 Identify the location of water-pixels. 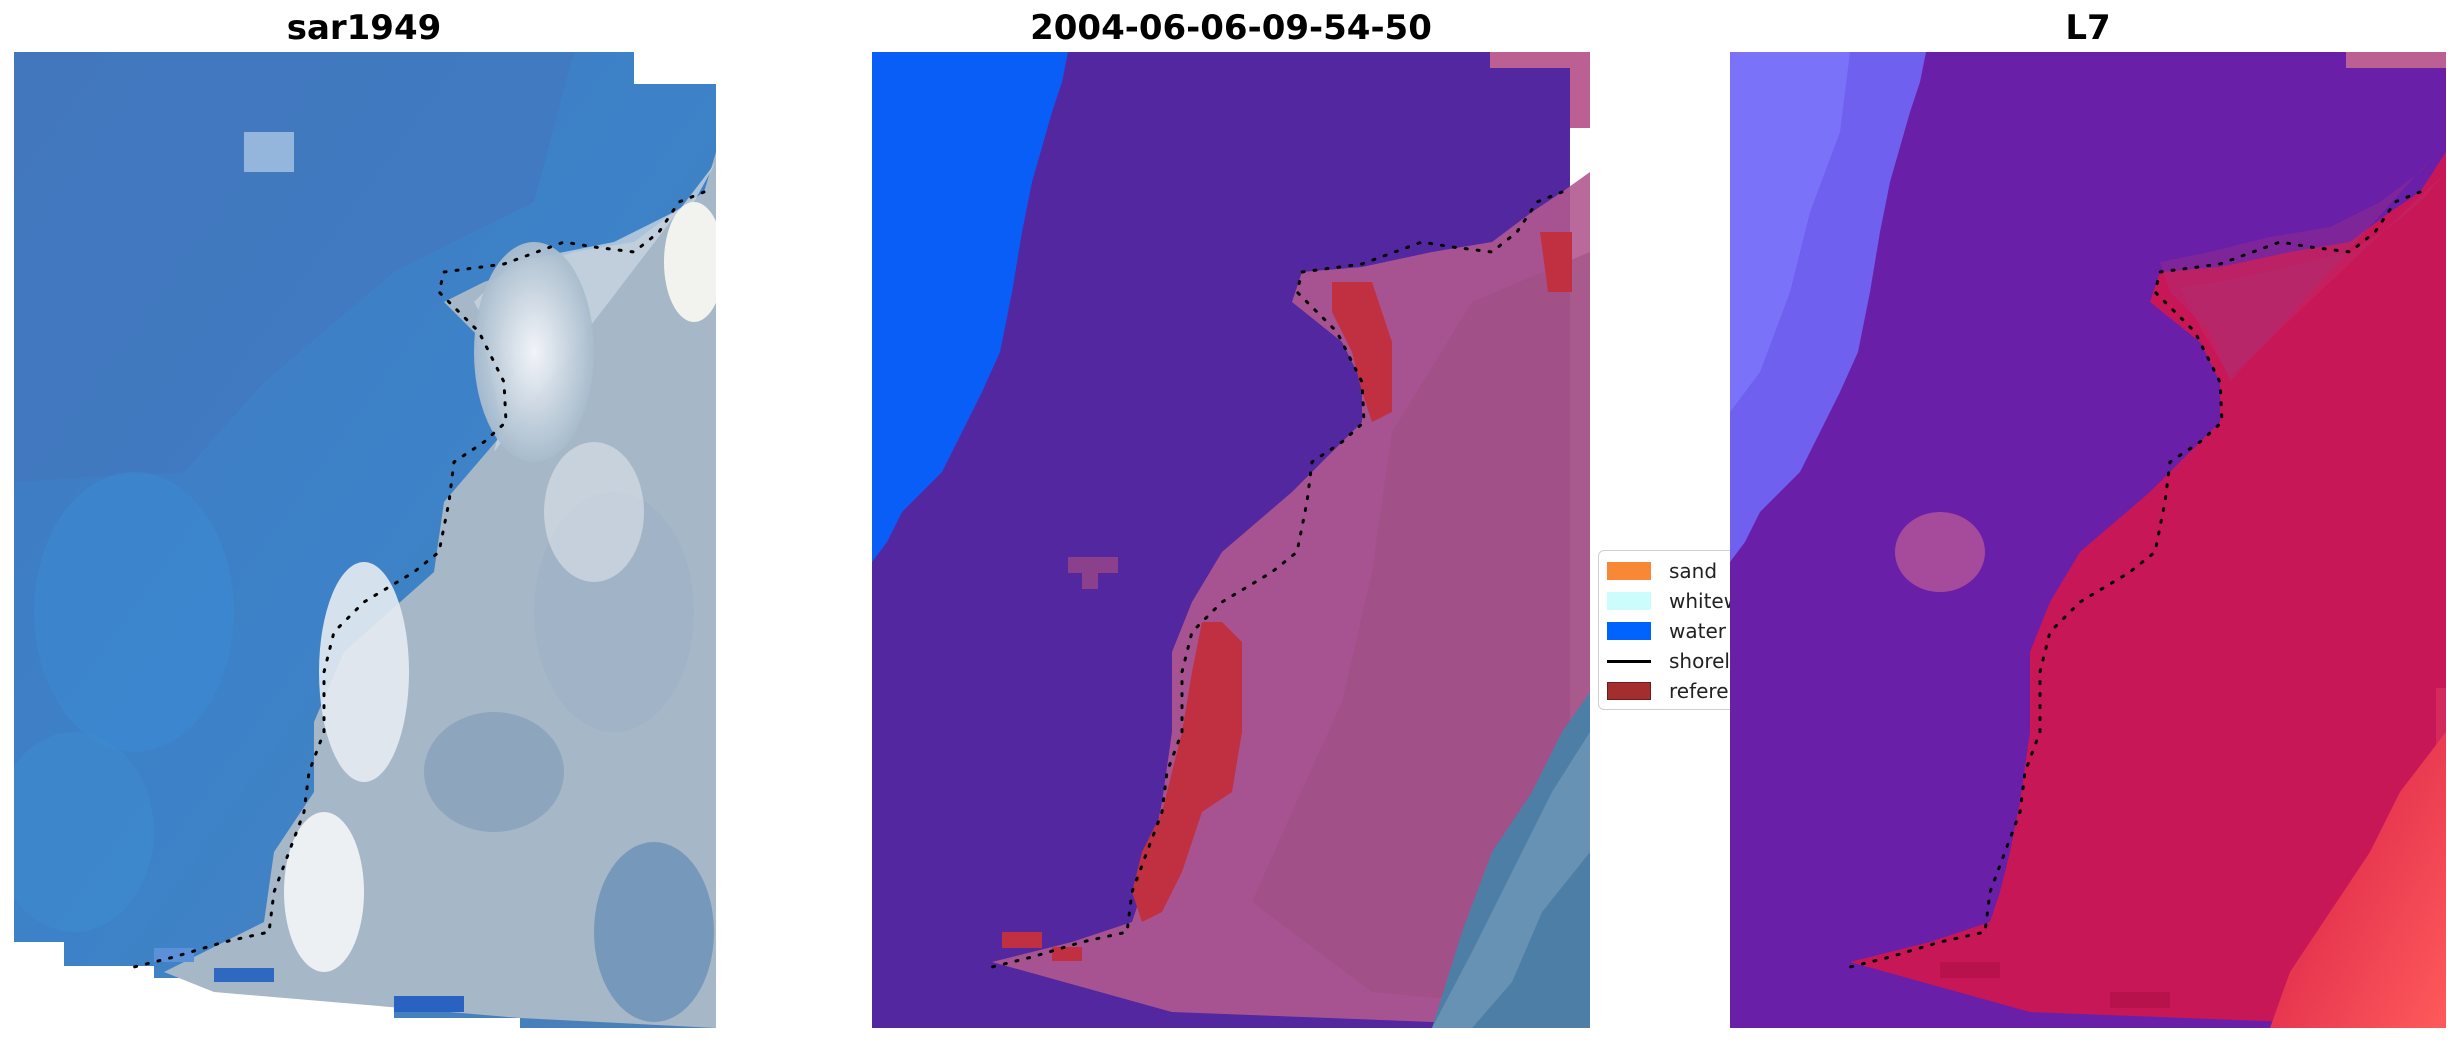
(970, 307).